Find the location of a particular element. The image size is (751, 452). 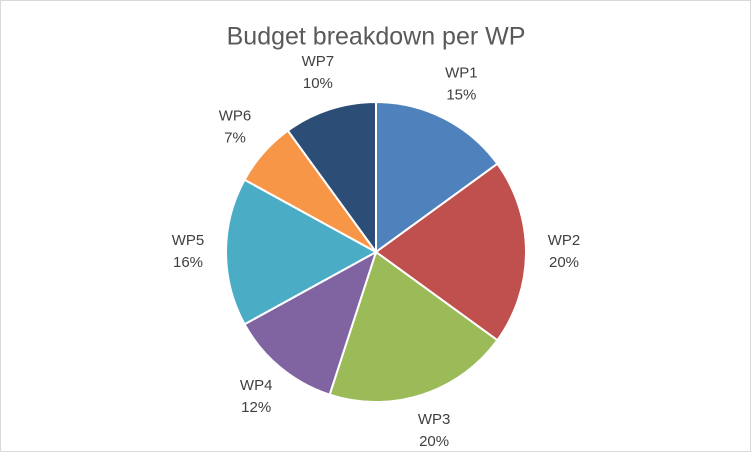

slice-value-label: 7% is located at coordinates (235, 138).